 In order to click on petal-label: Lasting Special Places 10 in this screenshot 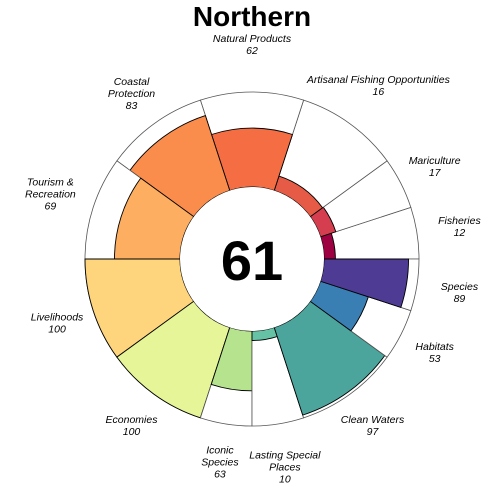, I will do `click(285, 467)`.